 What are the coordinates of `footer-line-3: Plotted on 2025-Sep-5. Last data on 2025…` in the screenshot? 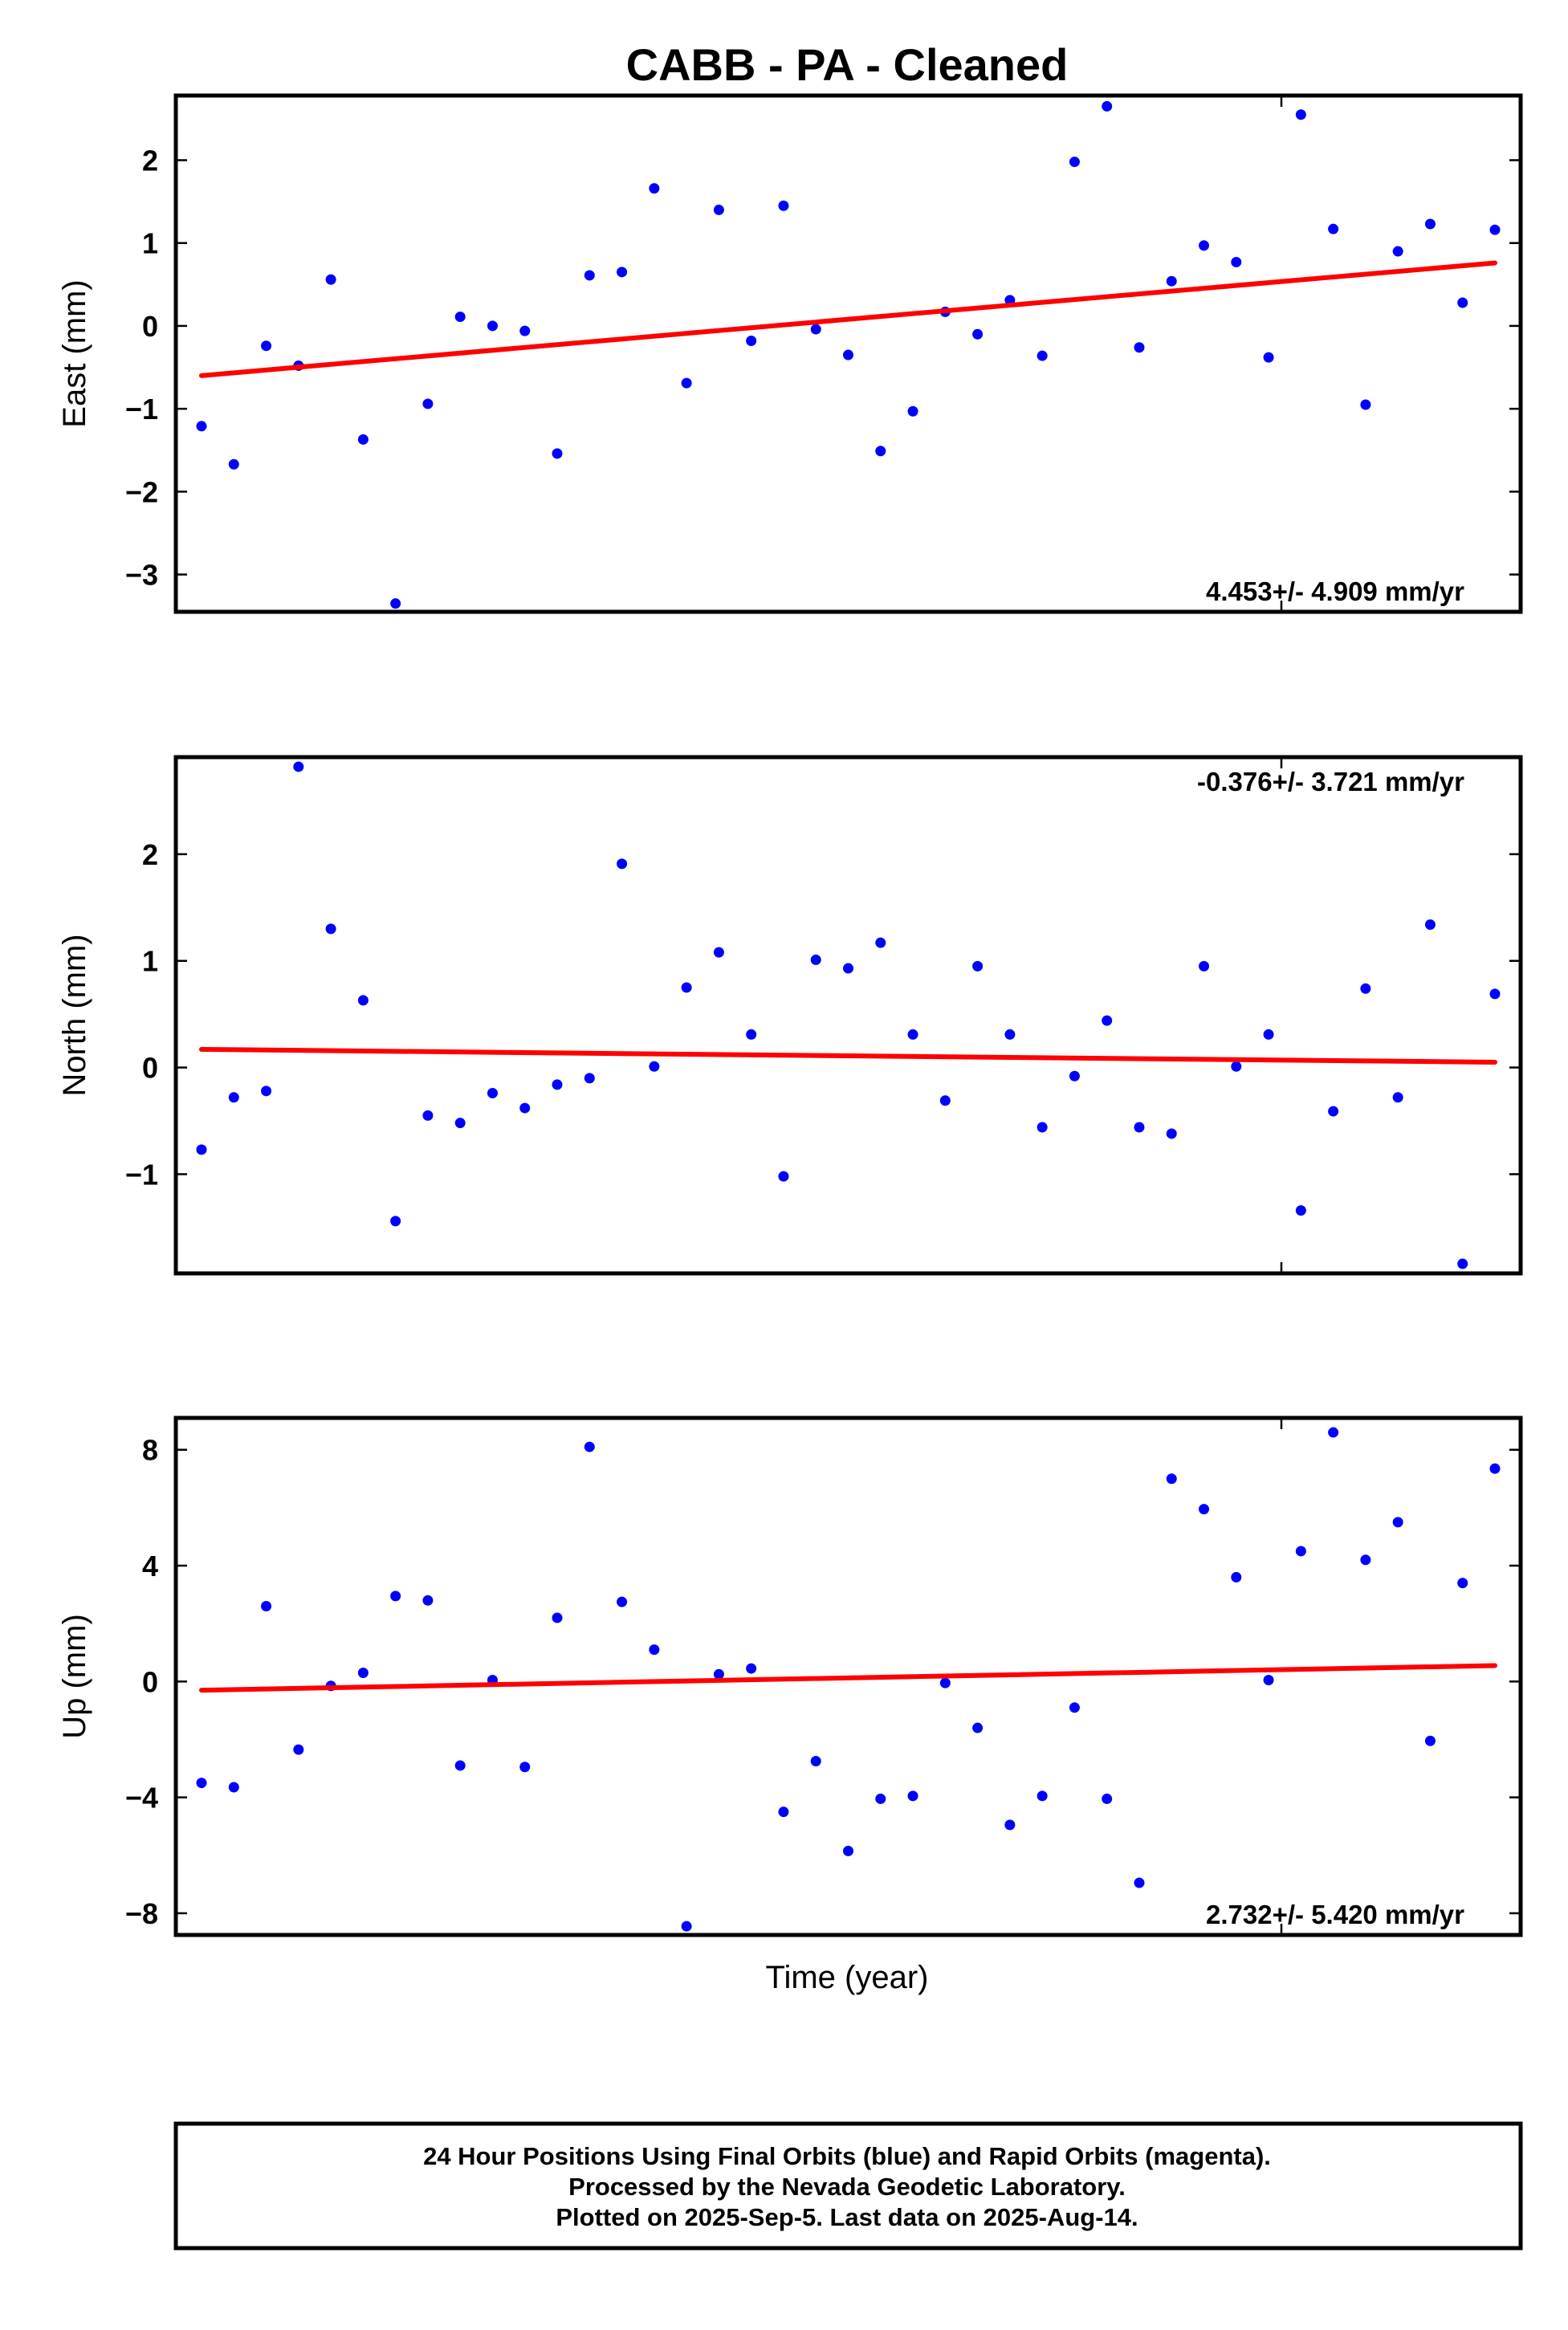 It's located at (847, 2217).